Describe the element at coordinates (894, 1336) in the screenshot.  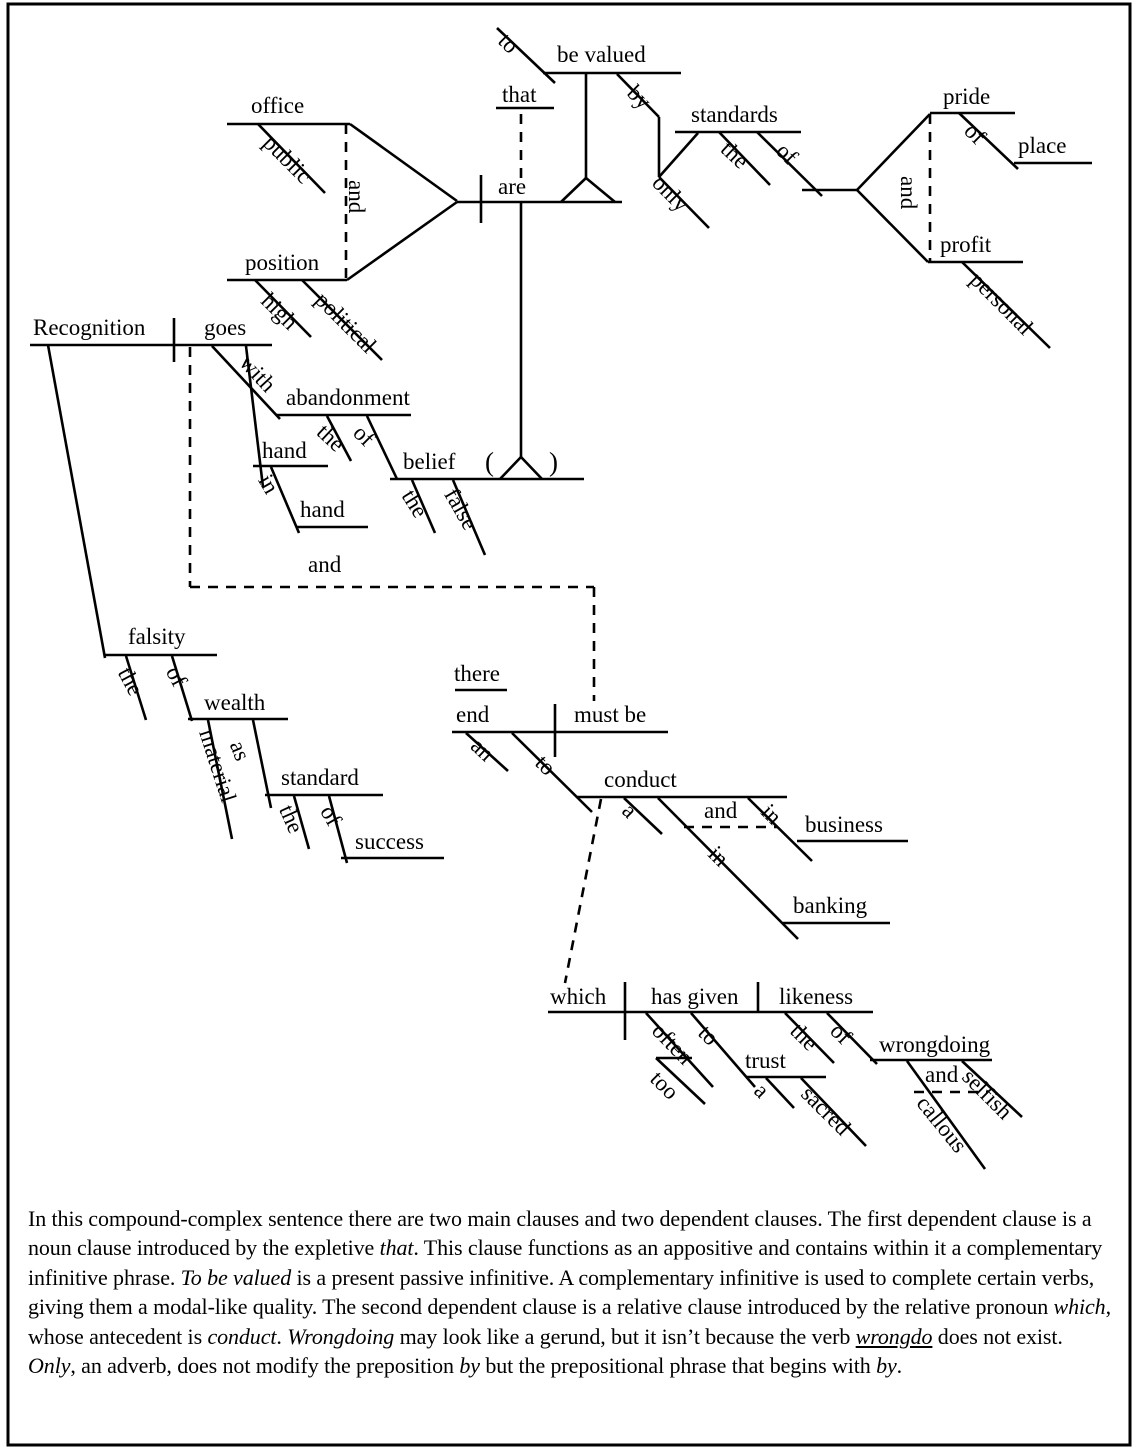
I see `caption-run: wrongdo` at that location.